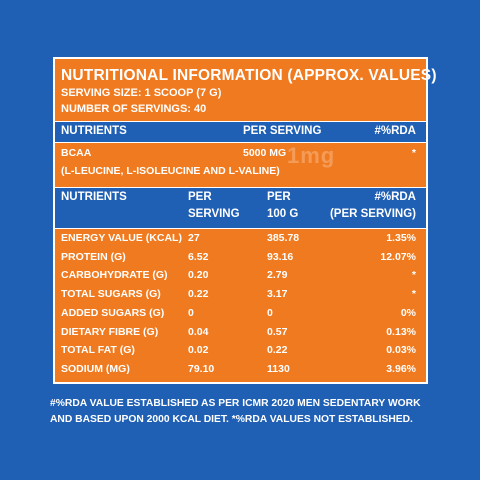 Image resolution: width=480 pixels, height=480 pixels. What do you see at coordinates (401, 331) in the screenshot?
I see `nutrient-rda: 0.13%` at bounding box center [401, 331].